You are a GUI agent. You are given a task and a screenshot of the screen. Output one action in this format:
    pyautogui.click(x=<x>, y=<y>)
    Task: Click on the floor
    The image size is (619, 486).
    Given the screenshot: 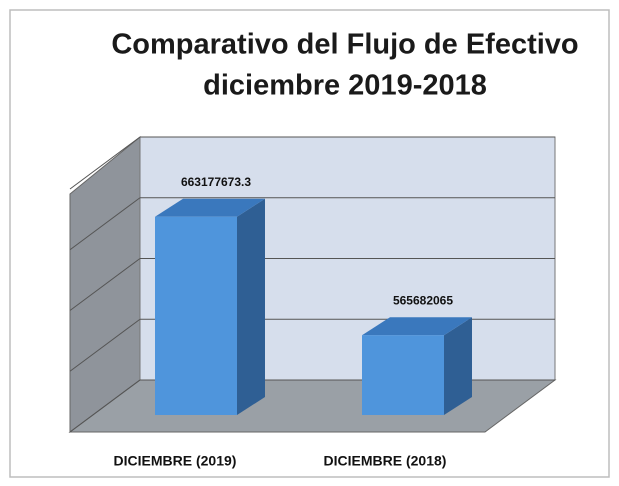 What is the action you would take?
    pyautogui.click(x=312, y=406)
    